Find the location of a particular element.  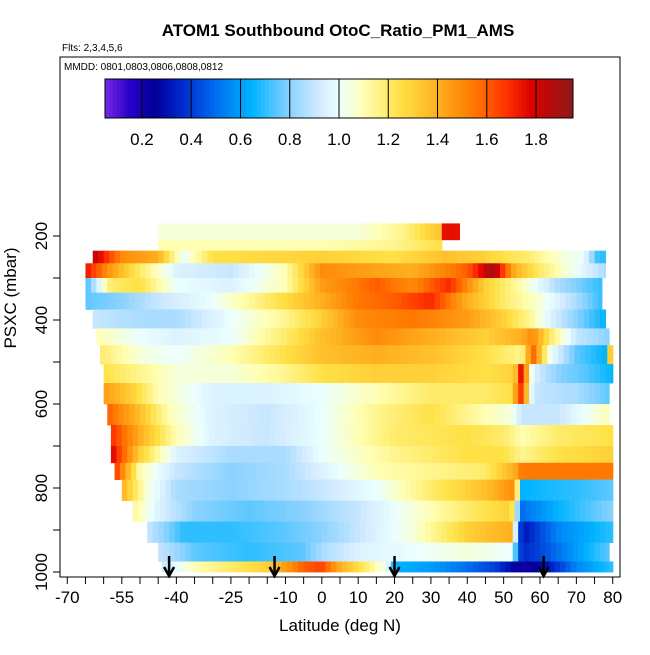

down-arrow-icon is located at coordinates (394, 567).